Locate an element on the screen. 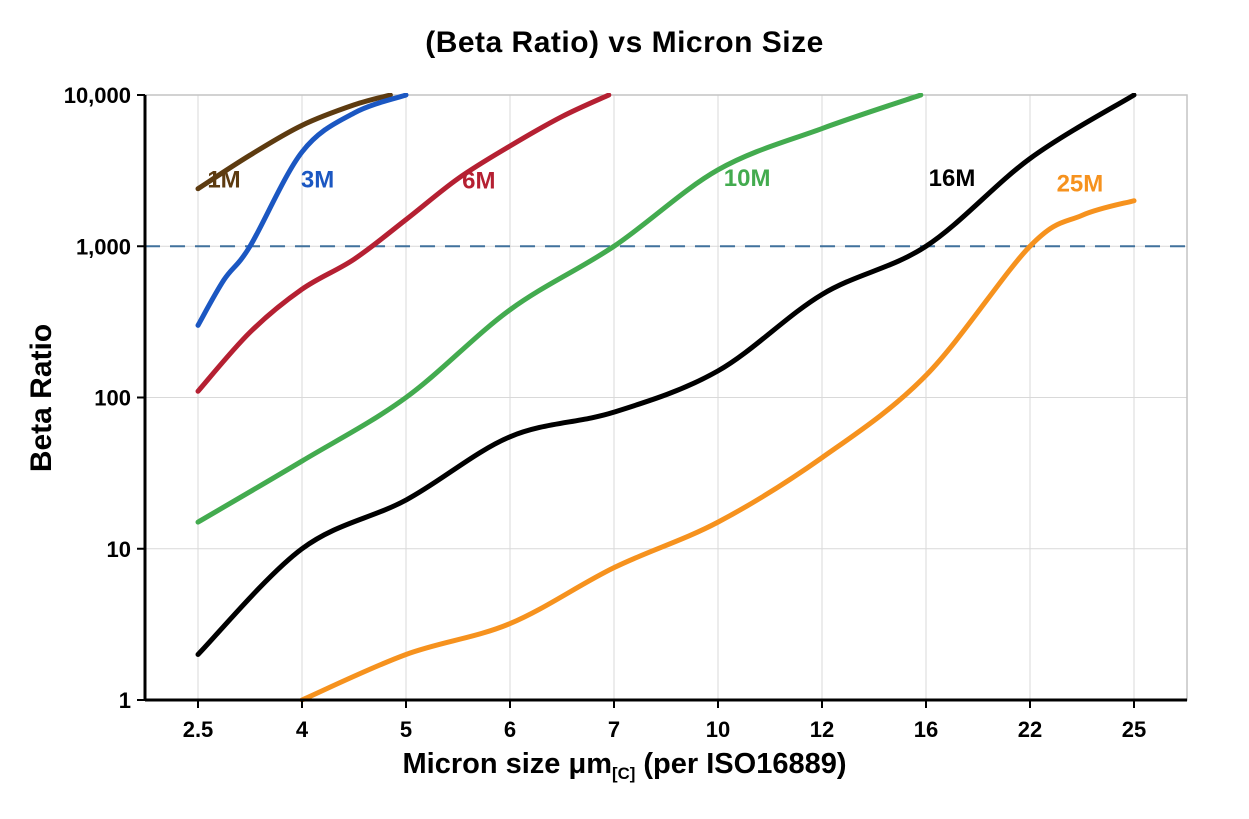  x-tick-label: 6 is located at coordinates (510, 729).